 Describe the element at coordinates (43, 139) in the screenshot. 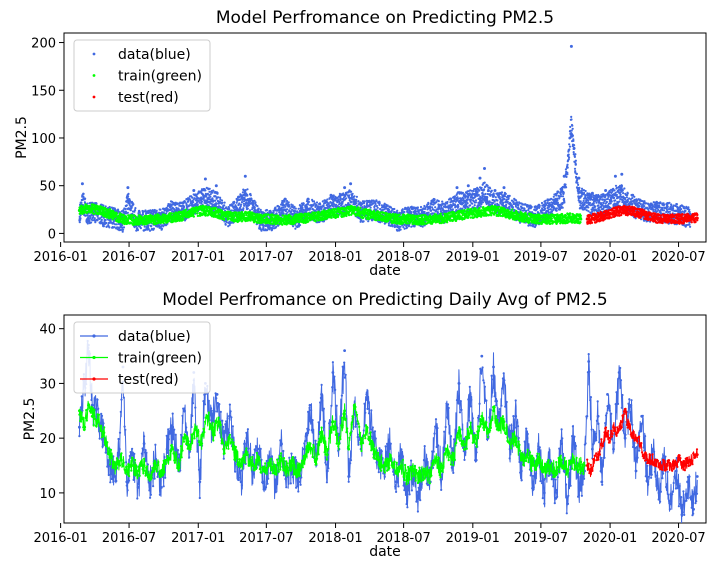

I see `y-tick-label: 100` at that location.